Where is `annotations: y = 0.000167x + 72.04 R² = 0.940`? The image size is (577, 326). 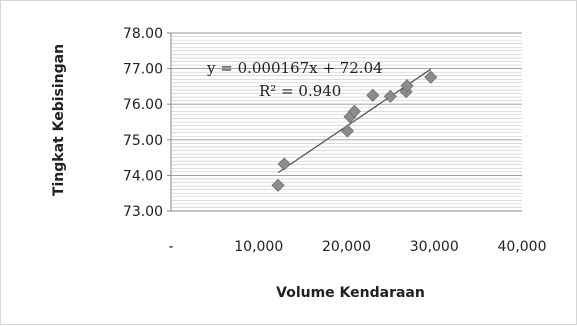 annotations: y = 0.000167x + 72.04 R² = 0.940 is located at coordinates (294, 79).